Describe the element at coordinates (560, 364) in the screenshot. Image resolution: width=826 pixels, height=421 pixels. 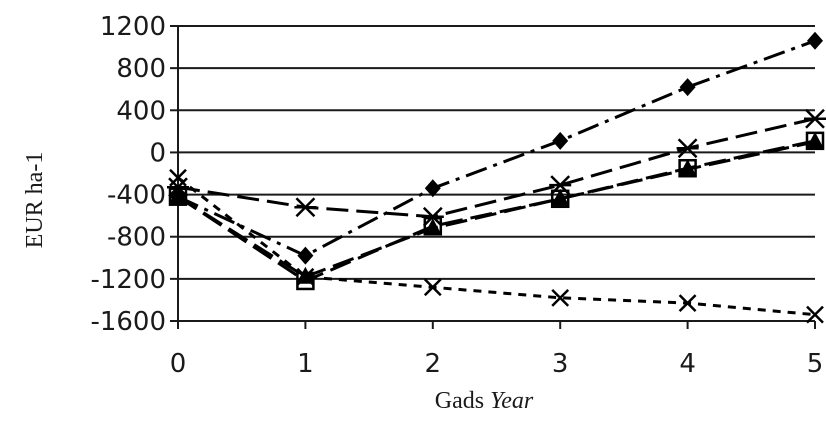
I see `x-tick-label: 3` at that location.